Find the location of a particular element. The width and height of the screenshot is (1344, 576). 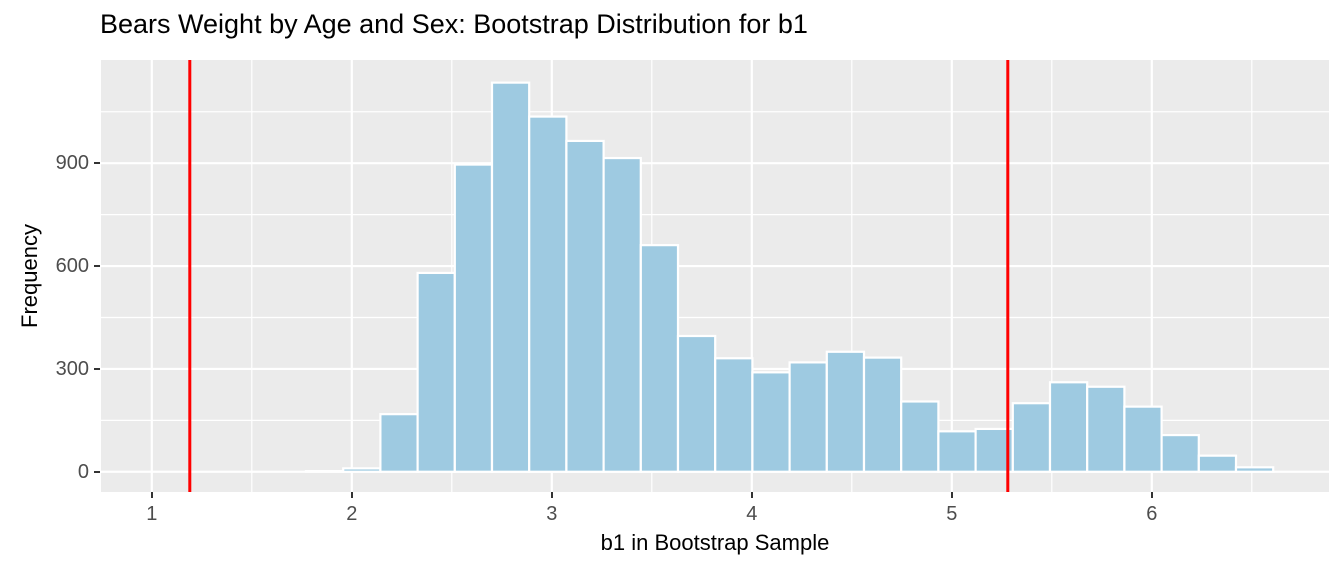

x-tick-label: 2 is located at coordinates (352, 514).